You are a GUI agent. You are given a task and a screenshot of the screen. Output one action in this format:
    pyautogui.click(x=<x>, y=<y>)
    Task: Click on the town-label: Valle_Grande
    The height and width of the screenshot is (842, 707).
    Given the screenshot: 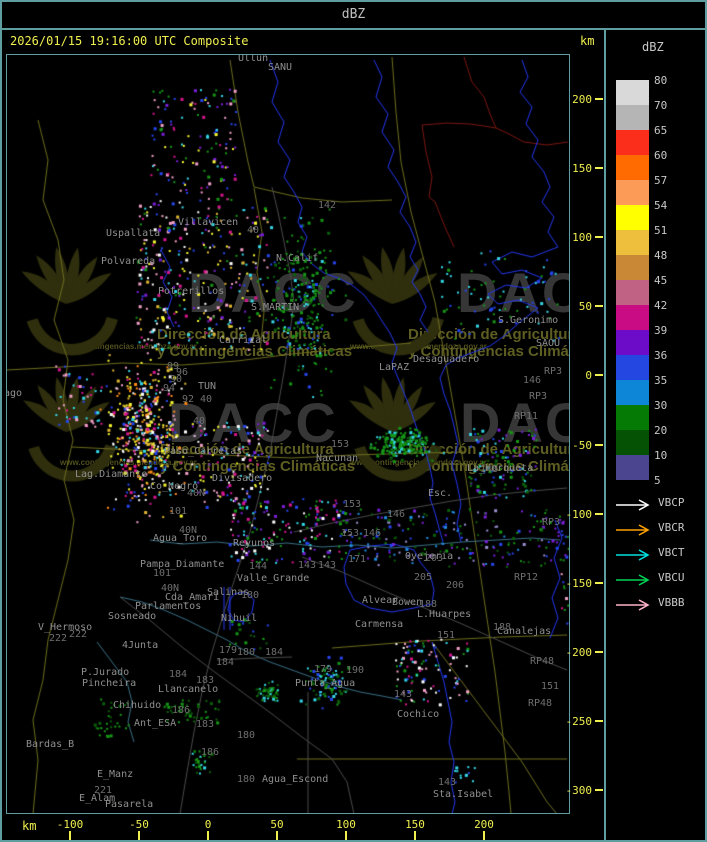 What is the action you would take?
    pyautogui.click(x=273, y=578)
    